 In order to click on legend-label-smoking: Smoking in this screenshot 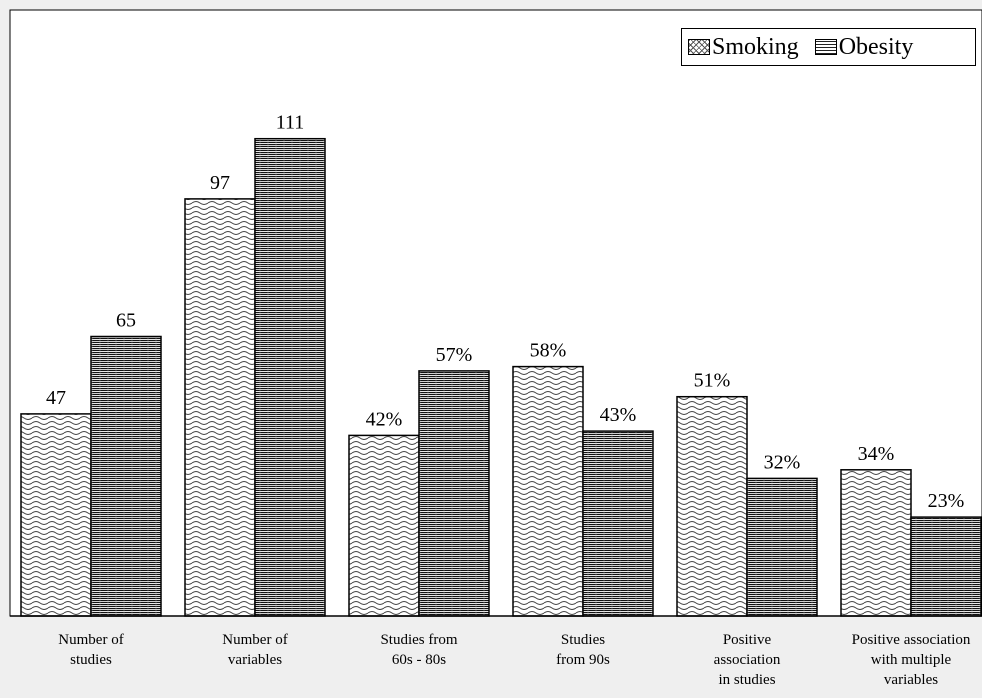, I will do `click(755, 47)`.